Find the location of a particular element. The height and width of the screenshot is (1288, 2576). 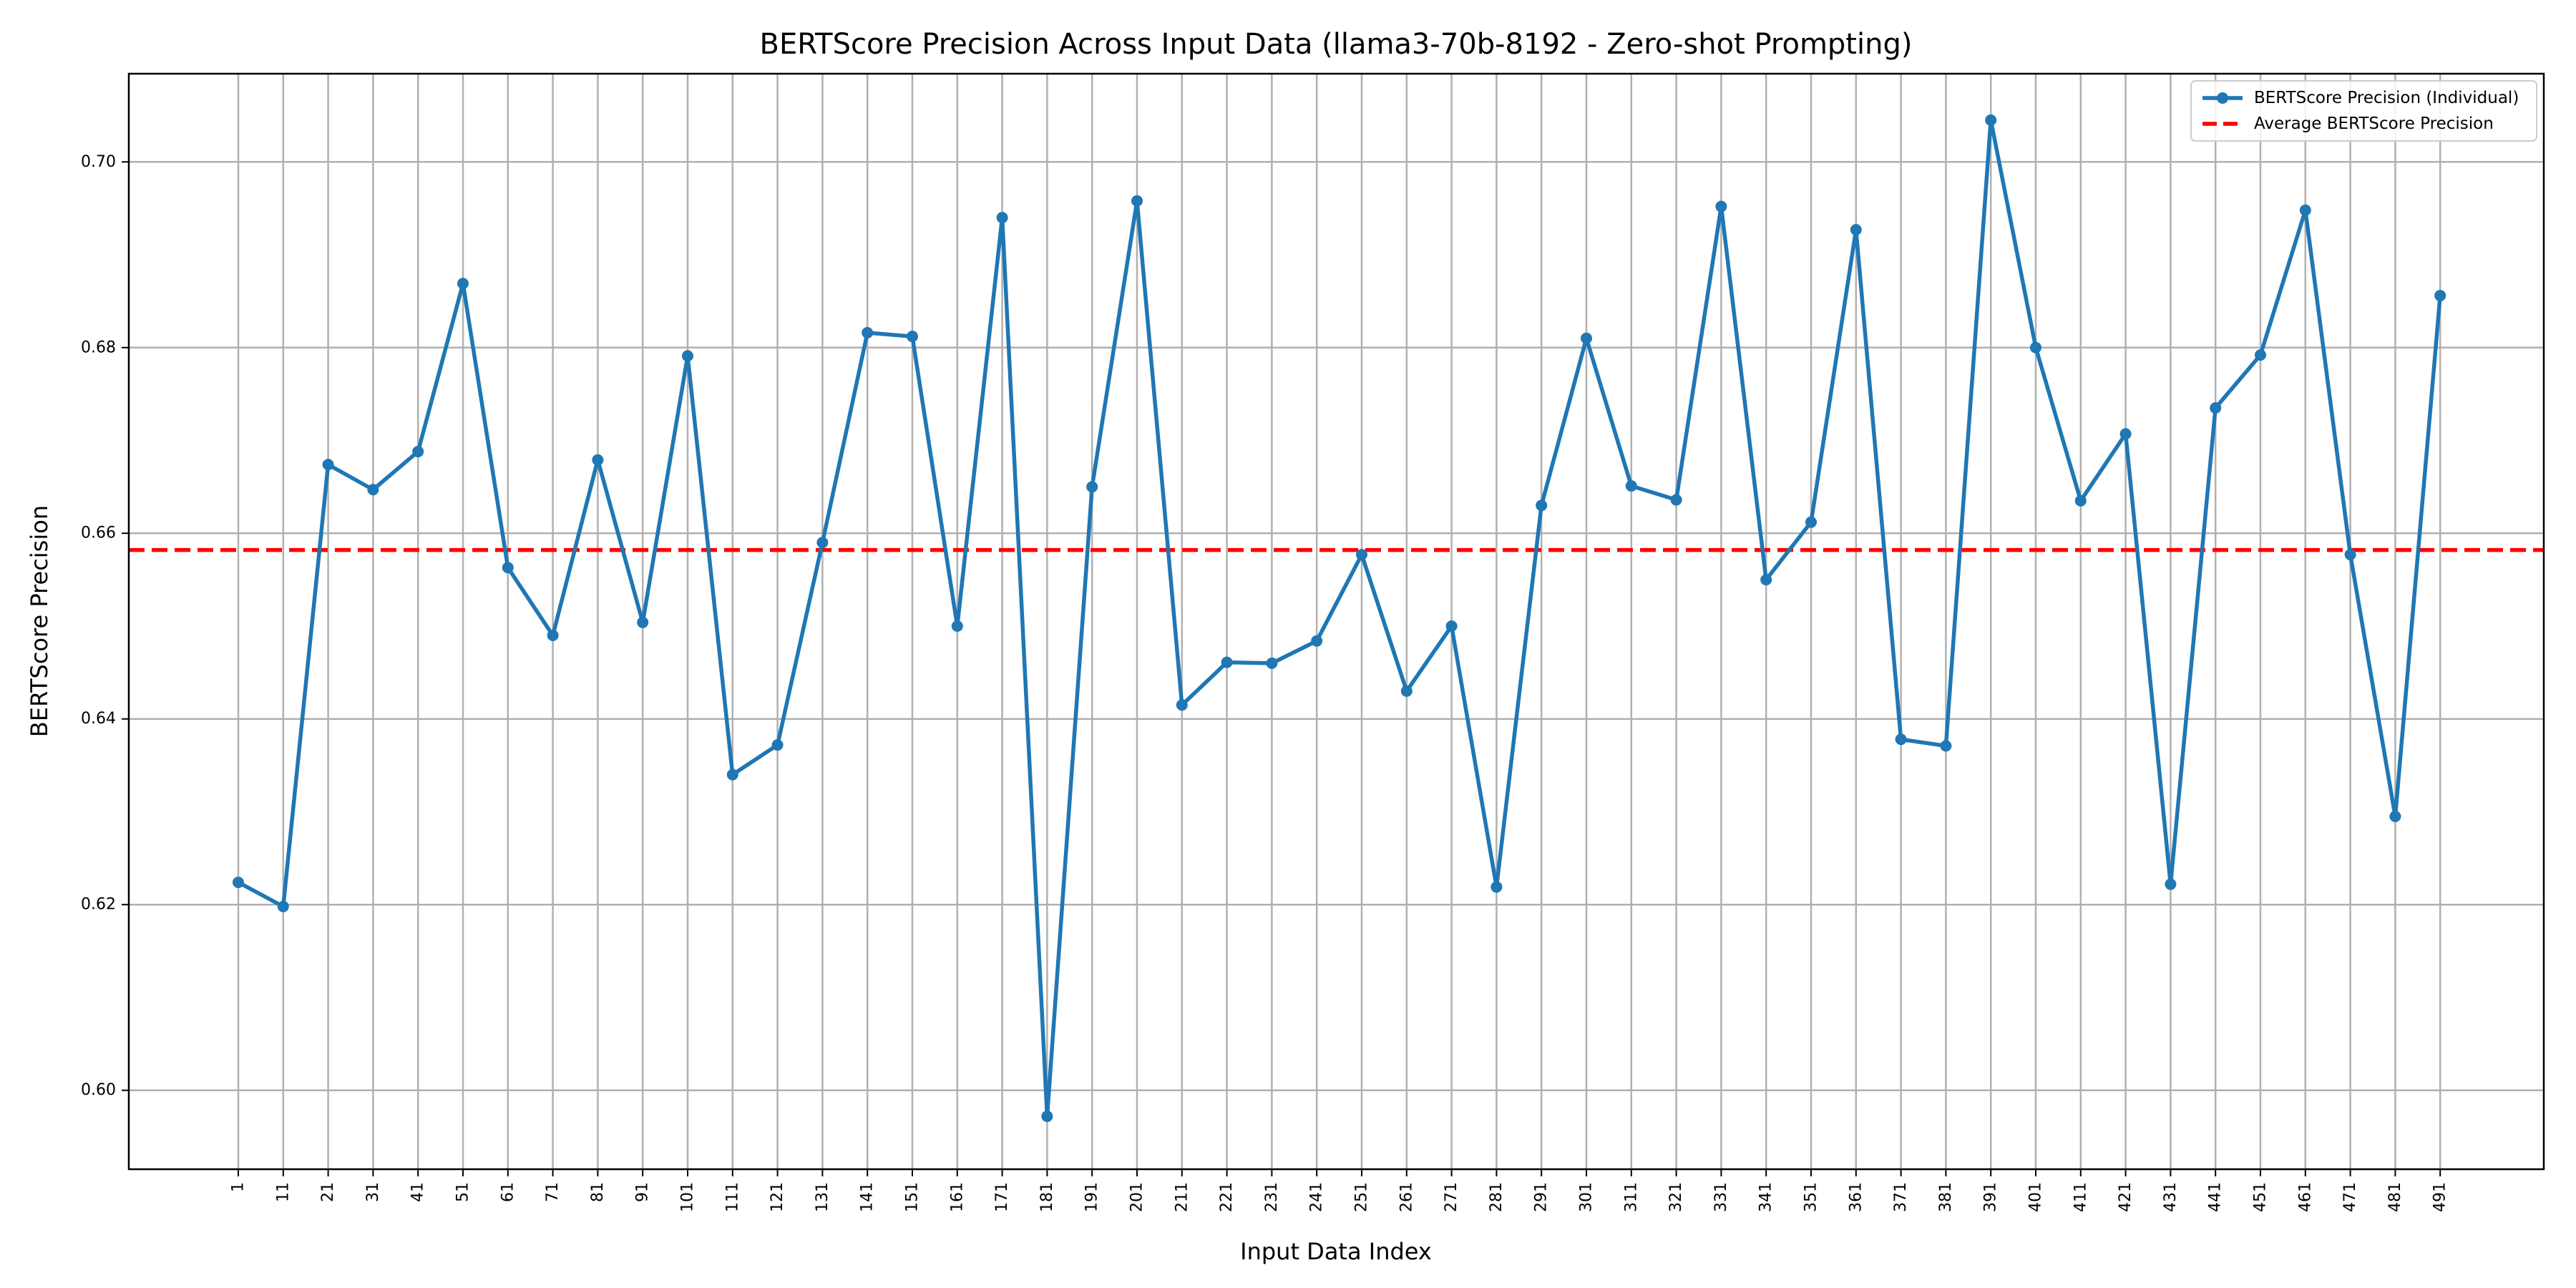

x-tick-label: 61 is located at coordinates (508, 1192).